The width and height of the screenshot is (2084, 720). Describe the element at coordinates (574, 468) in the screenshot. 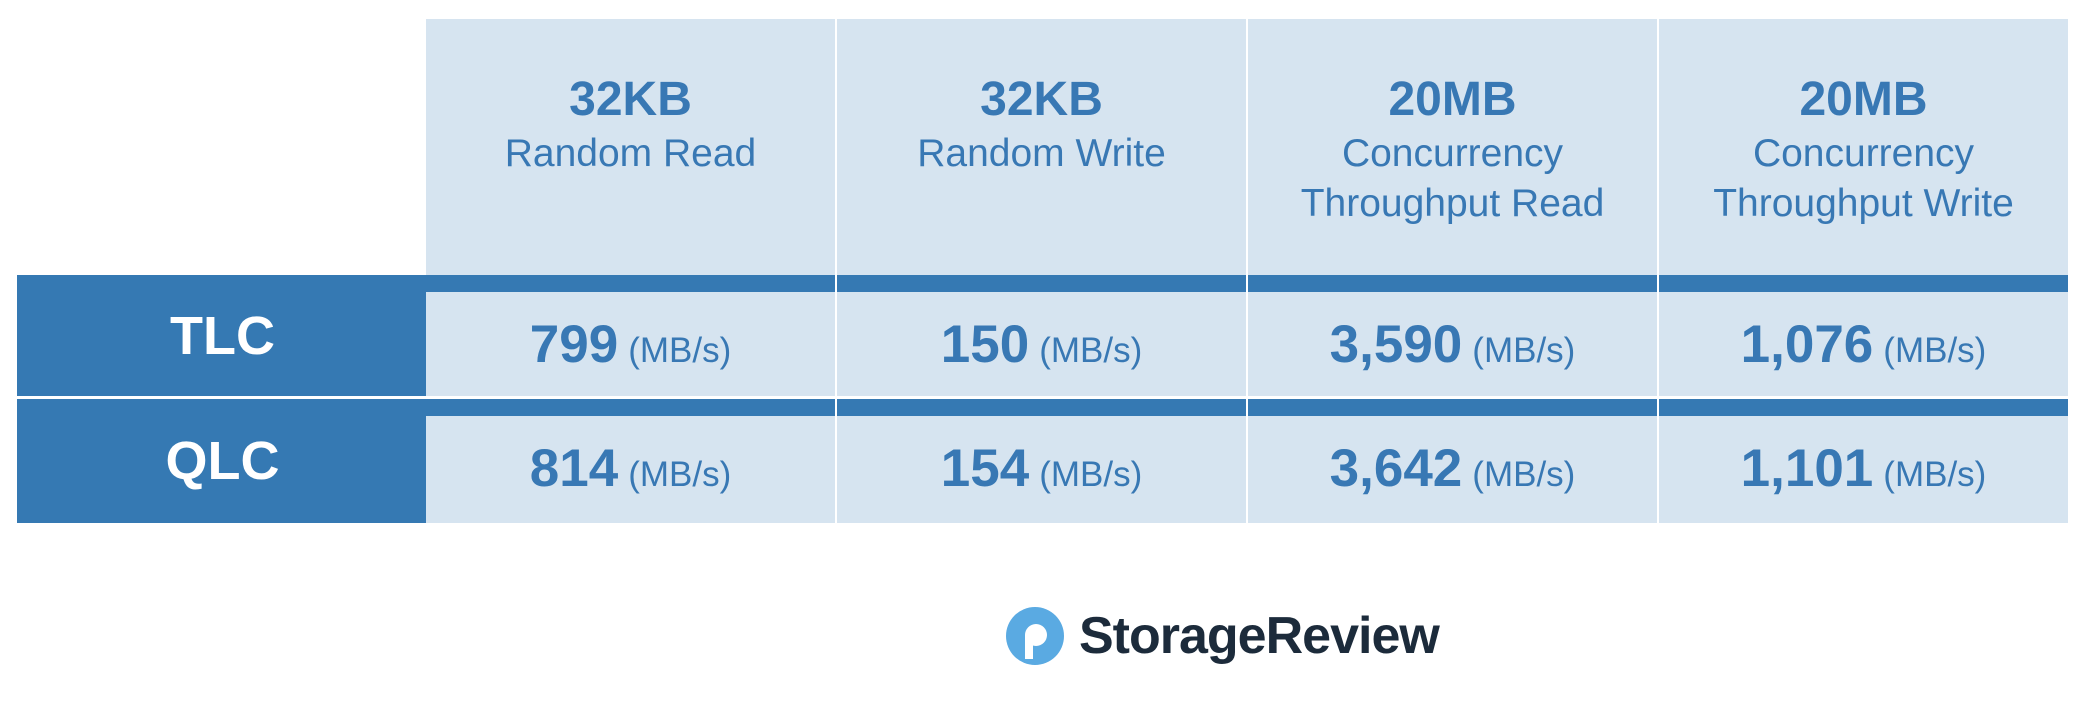

I see `value: 814` at that location.